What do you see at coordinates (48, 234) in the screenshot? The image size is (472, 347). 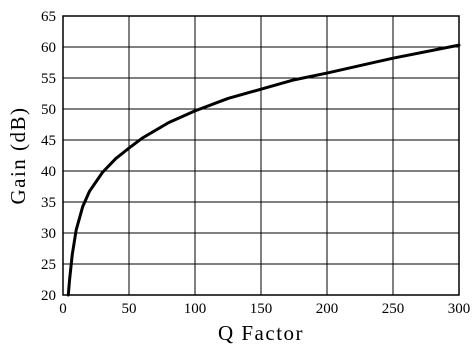 I see `y-tick-label: 30` at bounding box center [48, 234].